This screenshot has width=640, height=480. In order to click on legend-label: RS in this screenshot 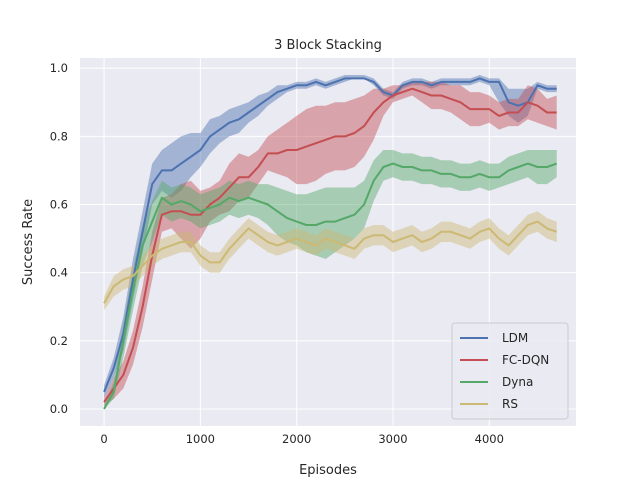, I will do `click(510, 404)`.